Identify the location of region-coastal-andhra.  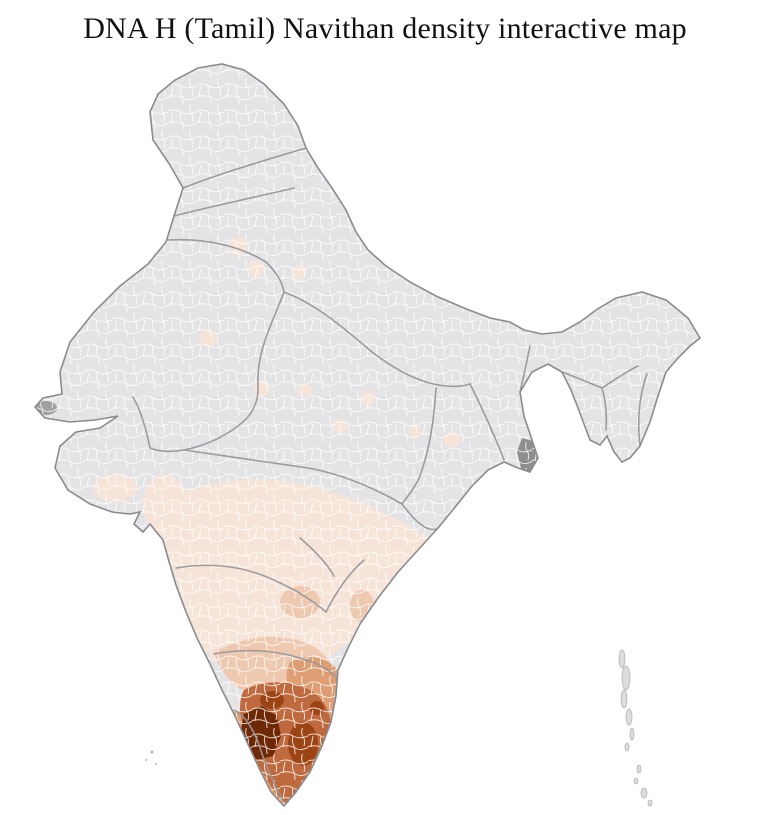
(362, 606).